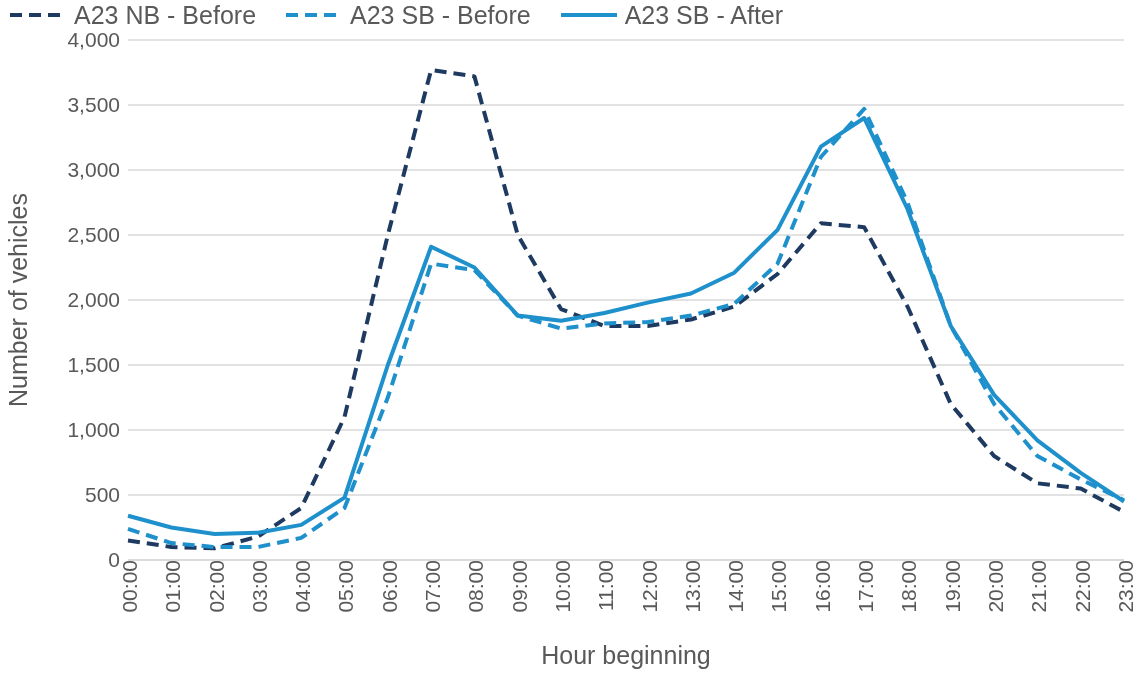 The image size is (1136, 690). I want to click on x-tick-label: 18:00, so click(909, 586).